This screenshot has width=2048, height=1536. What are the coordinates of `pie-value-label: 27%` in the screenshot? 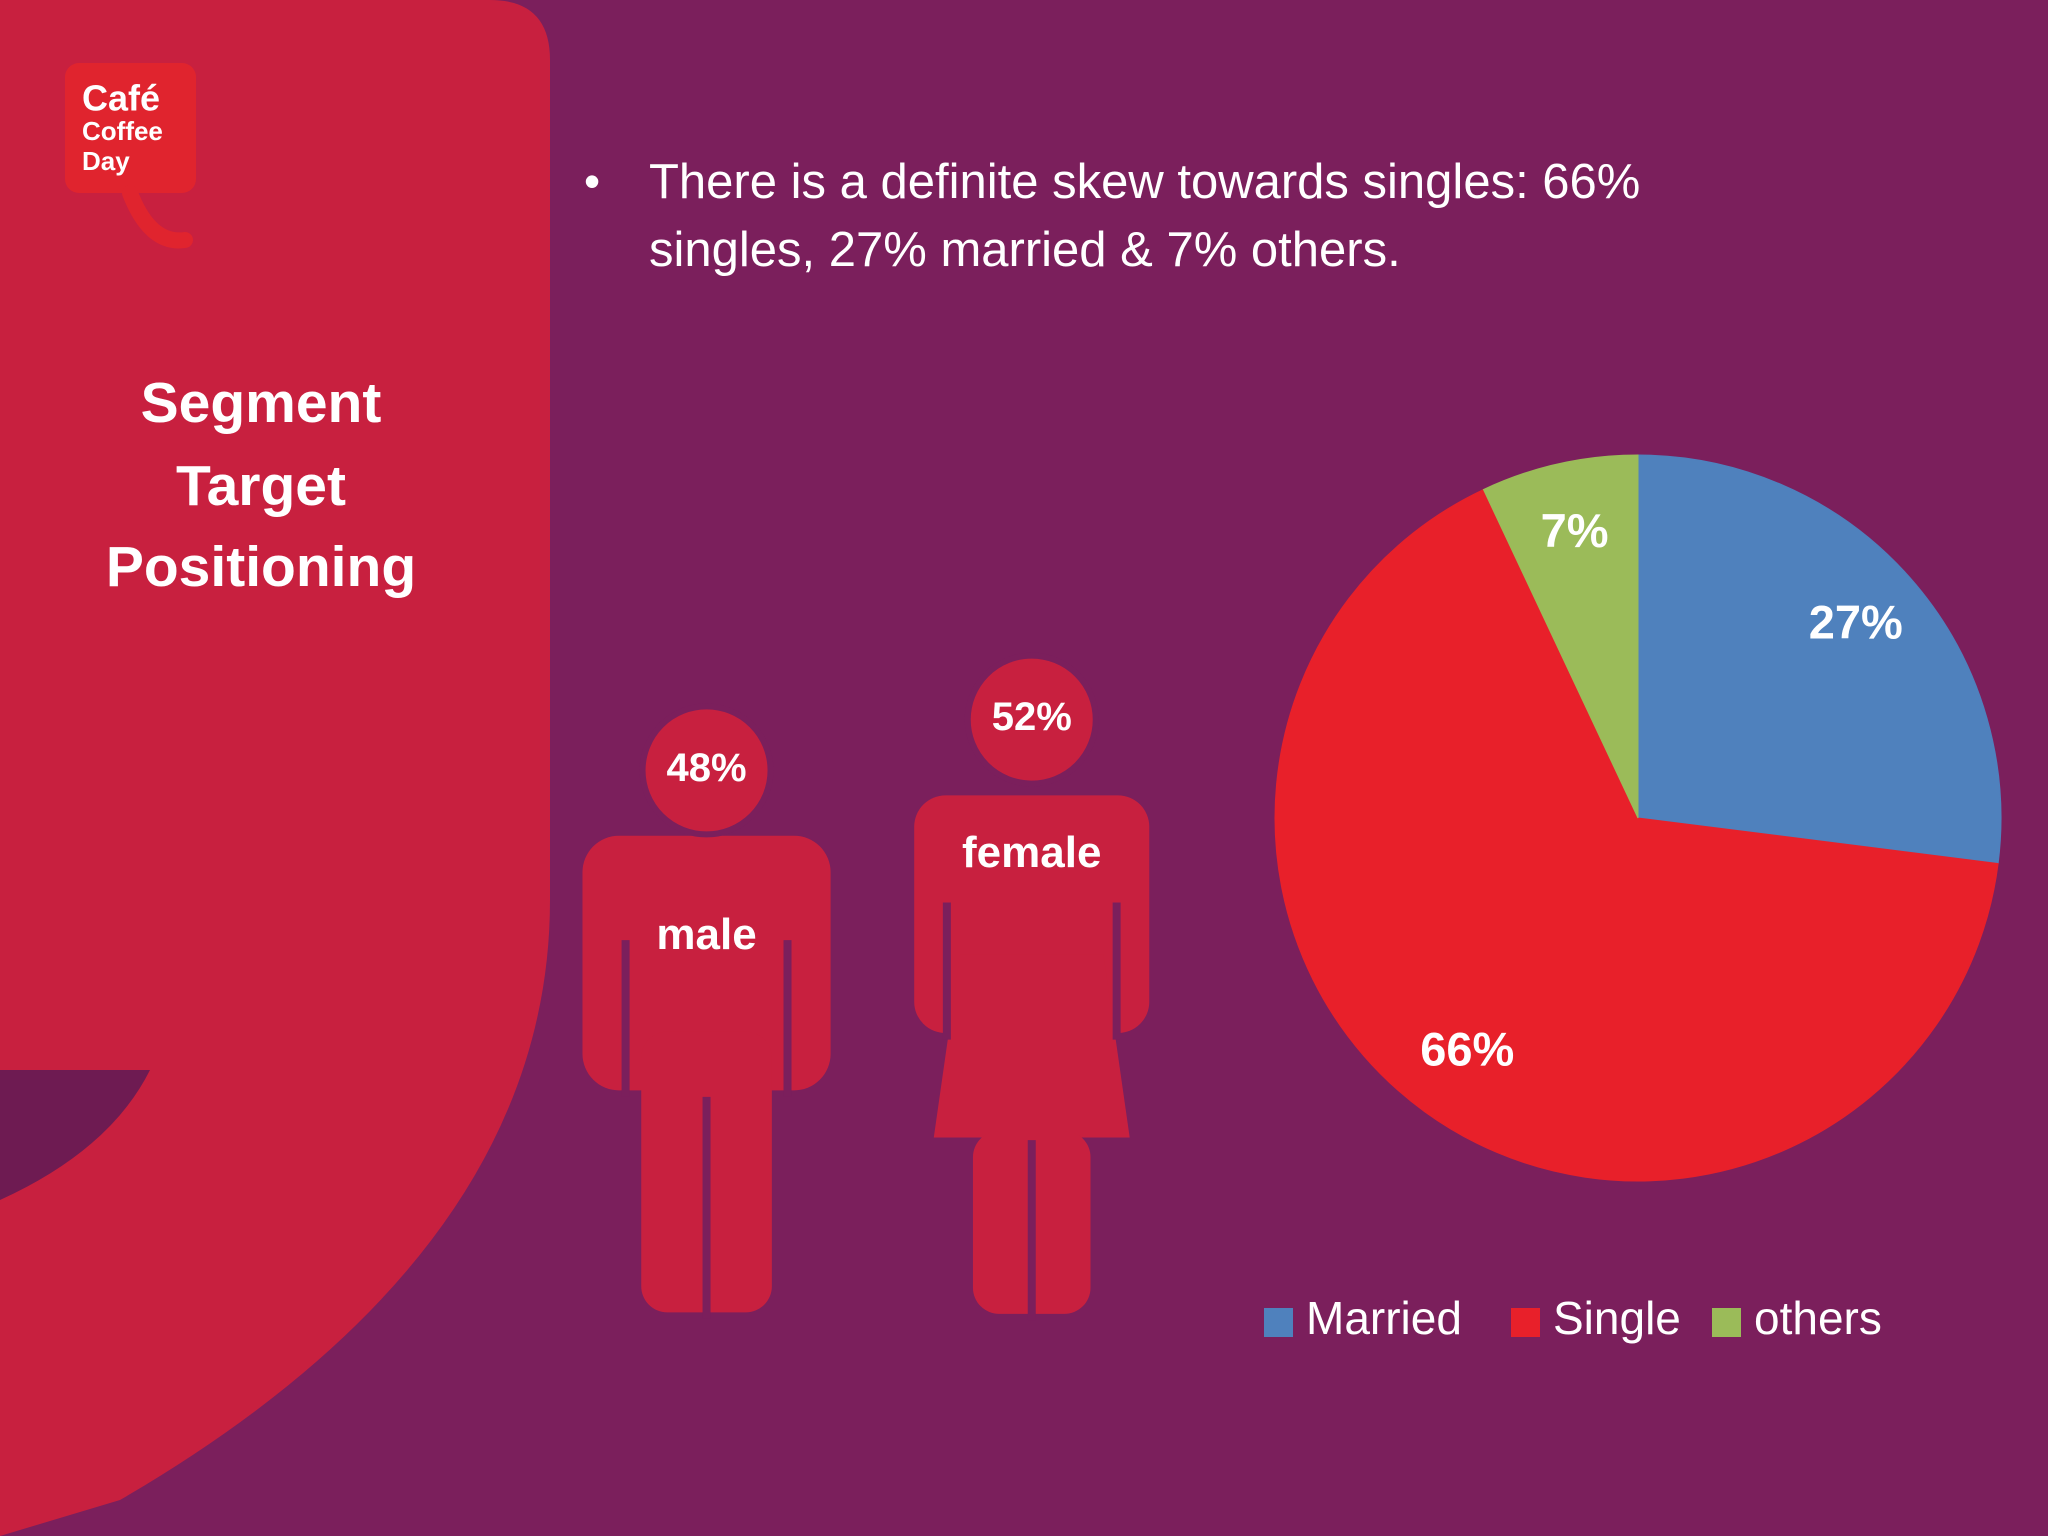 It's located at (1856, 621).